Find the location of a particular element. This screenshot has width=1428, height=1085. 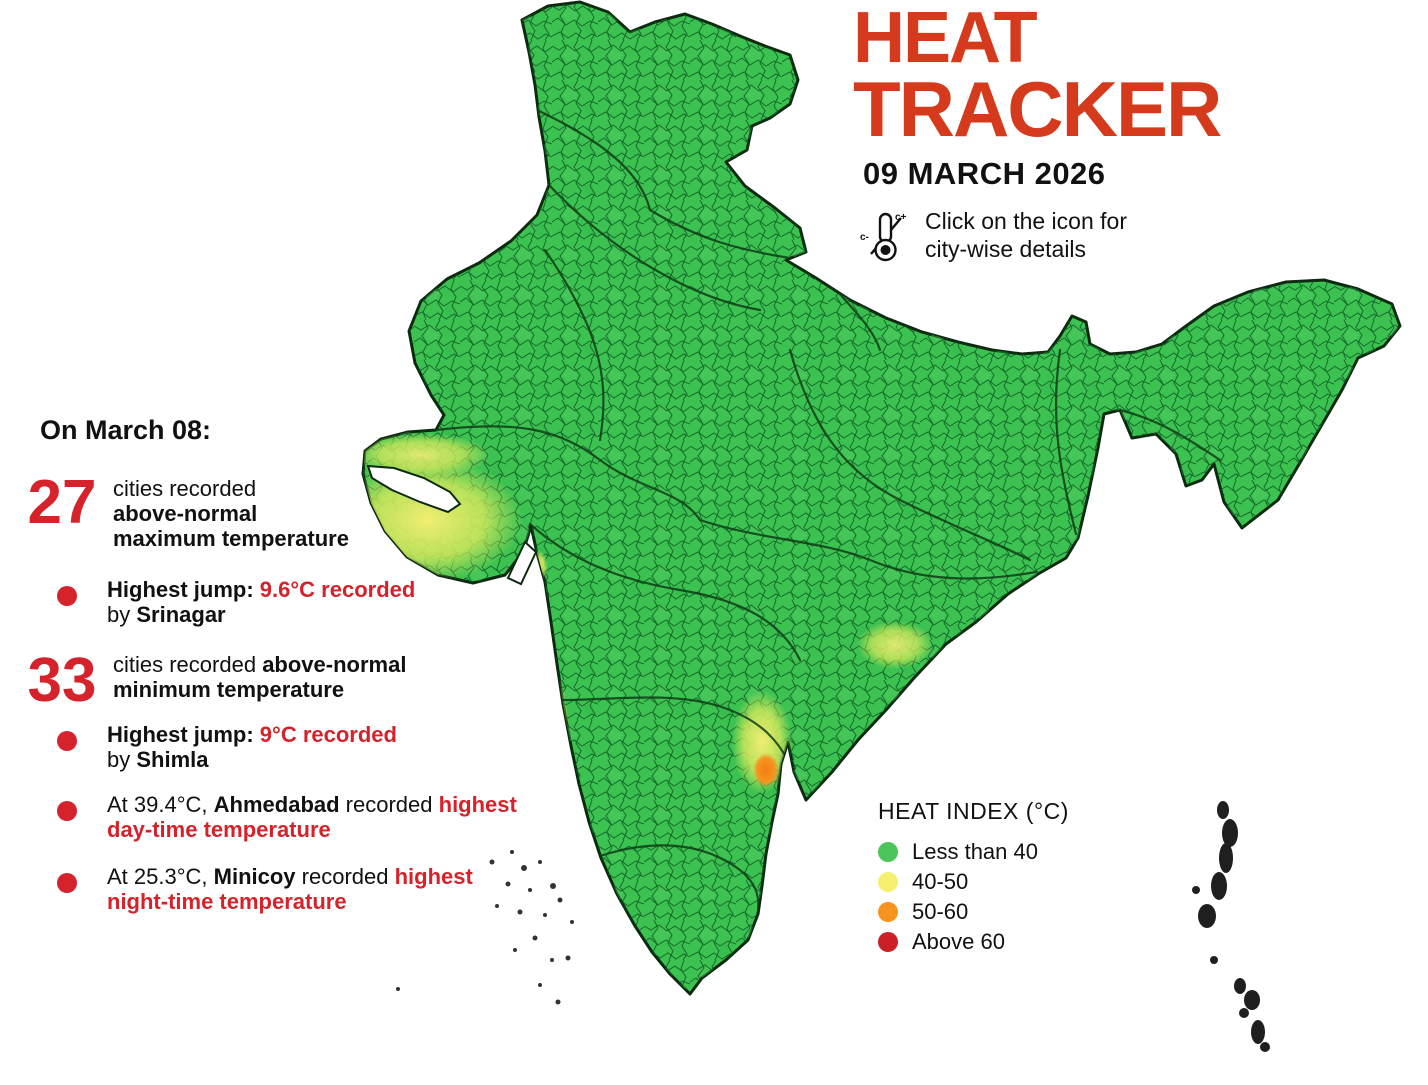

day-mid: recorded is located at coordinates (389, 804).